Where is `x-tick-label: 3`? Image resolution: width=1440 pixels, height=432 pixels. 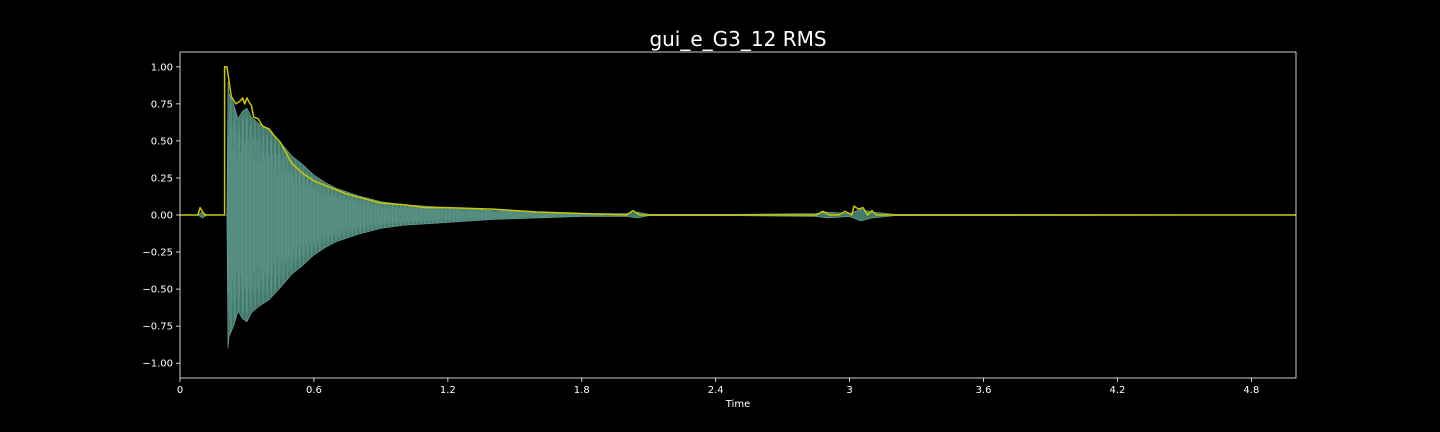 x-tick-label: 3 is located at coordinates (849, 390).